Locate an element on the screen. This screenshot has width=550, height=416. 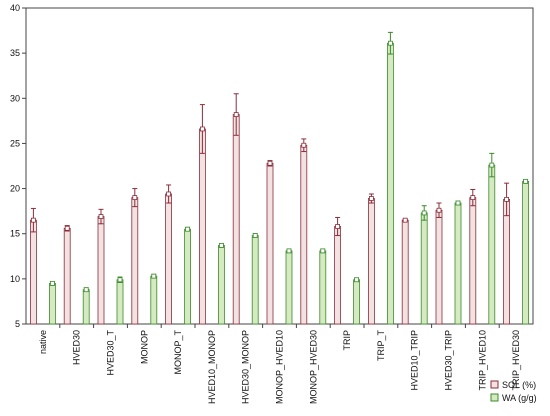
y-tick-label: 10 is located at coordinates (15, 279).